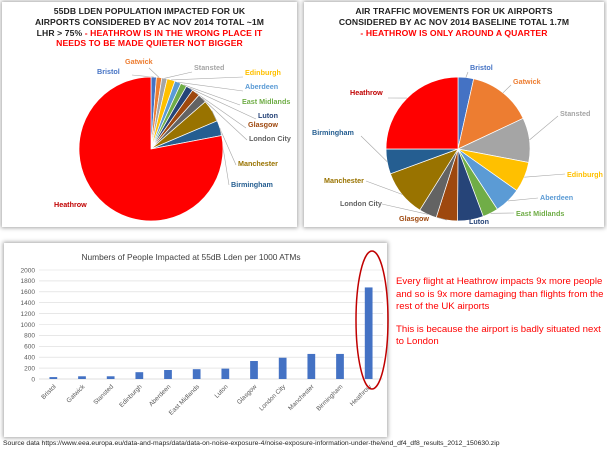 The width and height of the screenshot is (607, 455). Describe the element at coordinates (131, 396) in the screenshot. I see `x-tick-label-edinburgh: Edinburgh` at that location.